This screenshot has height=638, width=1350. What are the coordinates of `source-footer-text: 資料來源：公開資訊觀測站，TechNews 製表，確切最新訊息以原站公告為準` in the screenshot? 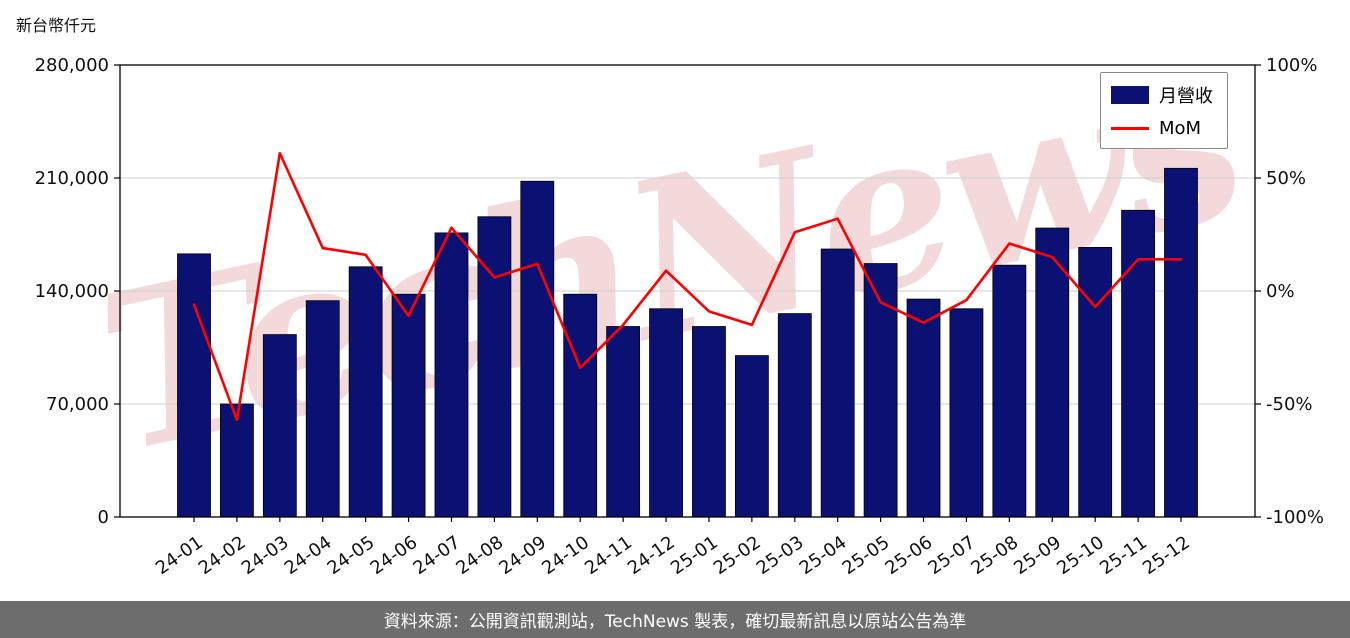 It's located at (675, 622).